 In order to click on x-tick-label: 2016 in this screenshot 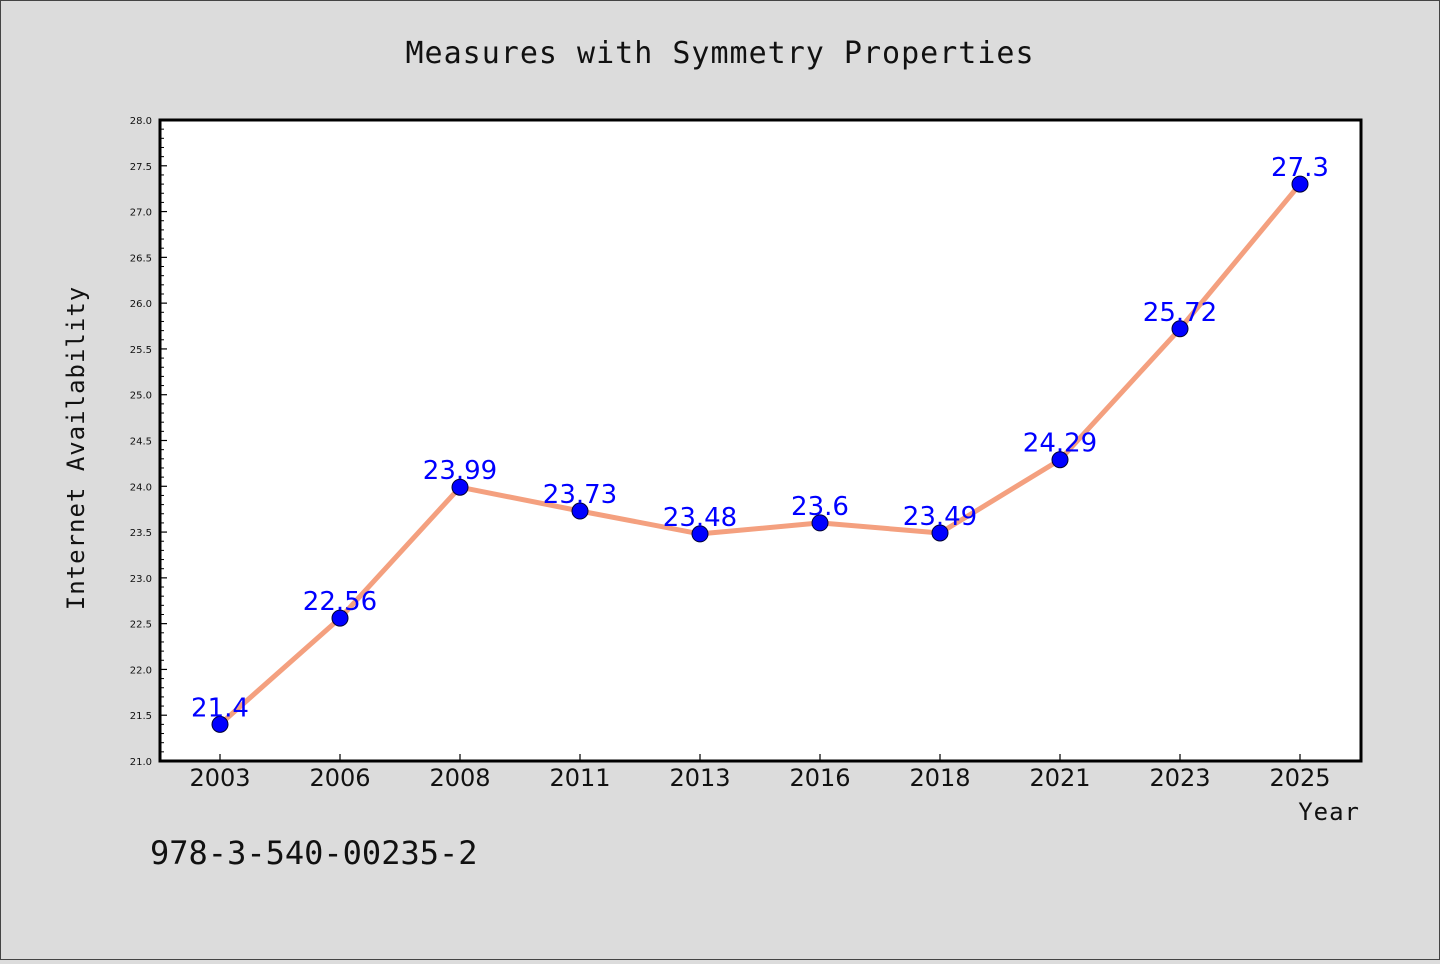, I will do `click(819, 778)`.